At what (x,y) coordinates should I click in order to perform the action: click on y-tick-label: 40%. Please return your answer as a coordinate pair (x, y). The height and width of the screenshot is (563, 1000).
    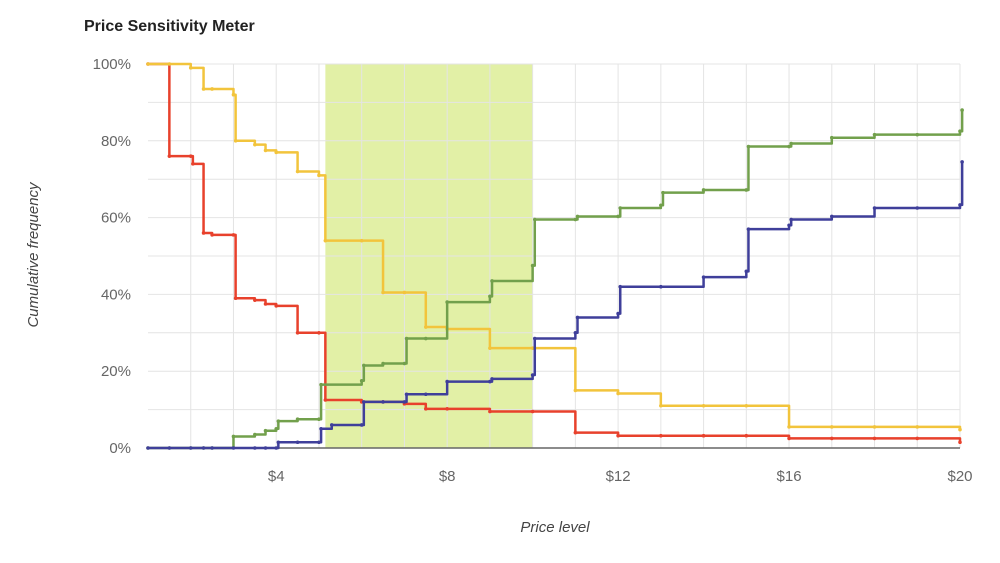
    Looking at the image, I should click on (116, 294).